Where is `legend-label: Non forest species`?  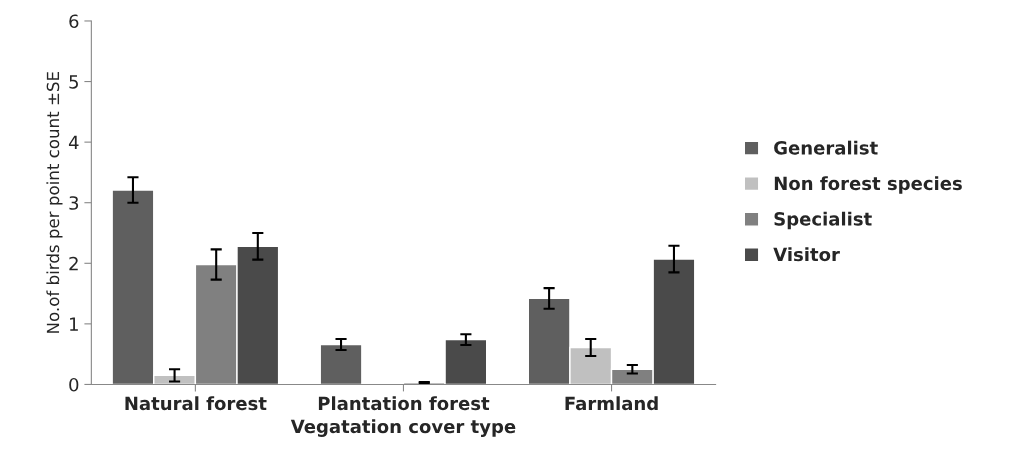
legend-label: Non forest species is located at coordinates (868, 185).